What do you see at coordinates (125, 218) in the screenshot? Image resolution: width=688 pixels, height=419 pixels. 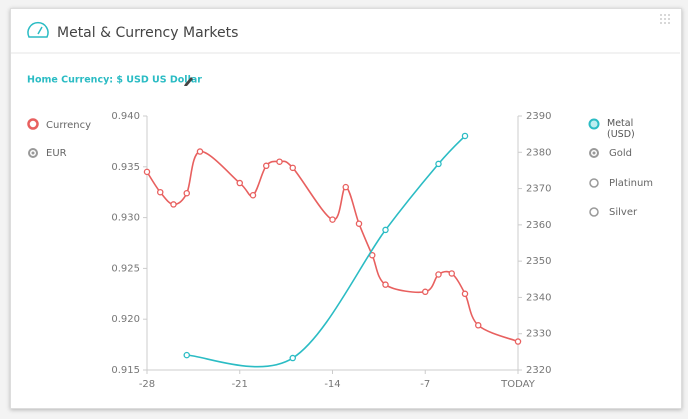 I see `y-tick-label: 0.930` at bounding box center [125, 218].